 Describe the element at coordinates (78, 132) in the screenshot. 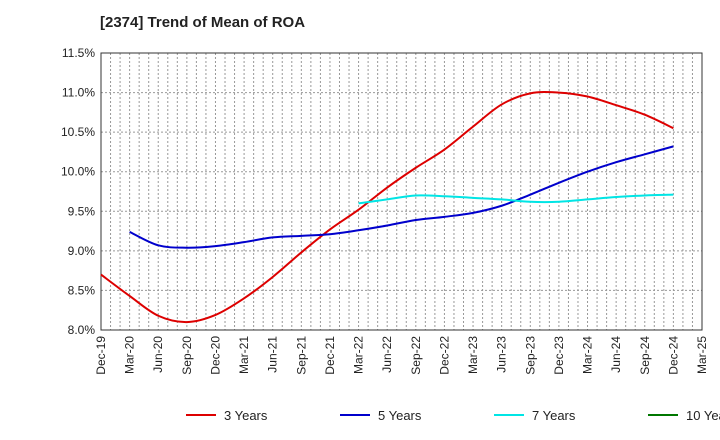

I see `y-tick-label: 10.5%` at that location.